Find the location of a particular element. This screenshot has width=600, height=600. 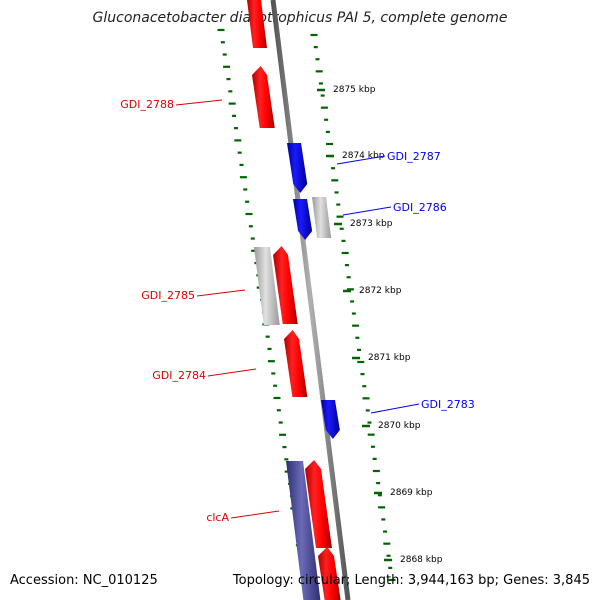

gene-label: GDI_2788 is located at coordinates (147, 104).